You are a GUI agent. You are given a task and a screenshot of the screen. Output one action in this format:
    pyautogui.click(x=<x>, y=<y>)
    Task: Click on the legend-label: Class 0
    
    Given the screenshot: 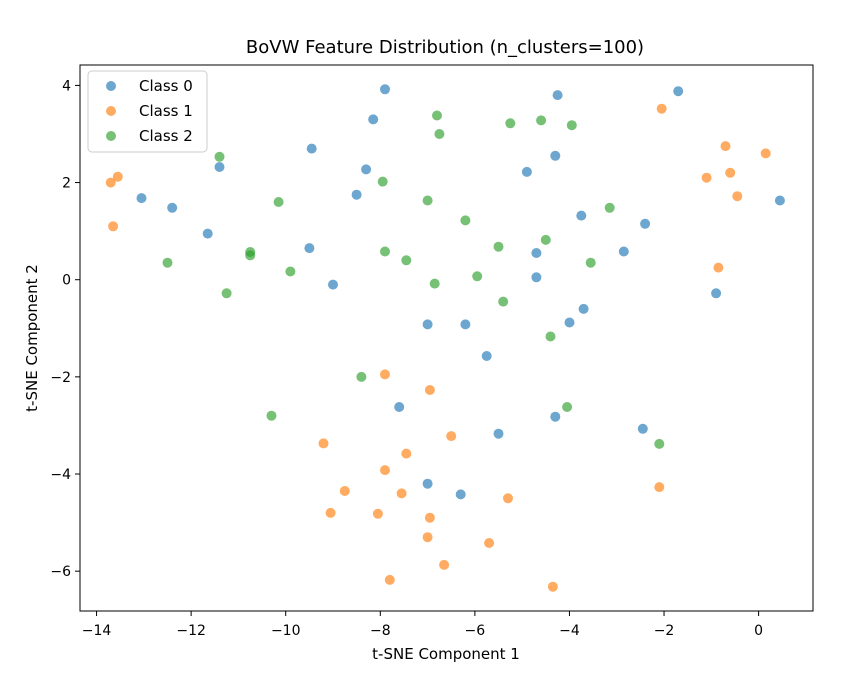 What is the action you would take?
    pyautogui.click(x=166, y=86)
    